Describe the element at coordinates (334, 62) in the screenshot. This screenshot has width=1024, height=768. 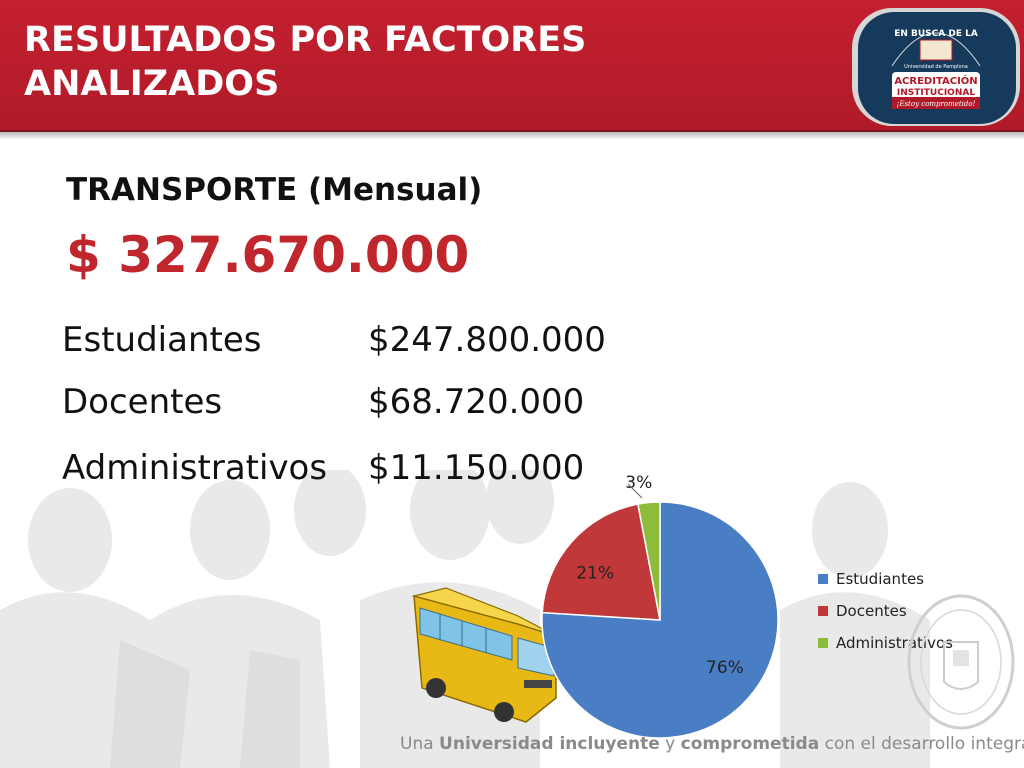
I see `slide-title: RESULTADOS POR FACTORES ANALIZADOS` at that location.